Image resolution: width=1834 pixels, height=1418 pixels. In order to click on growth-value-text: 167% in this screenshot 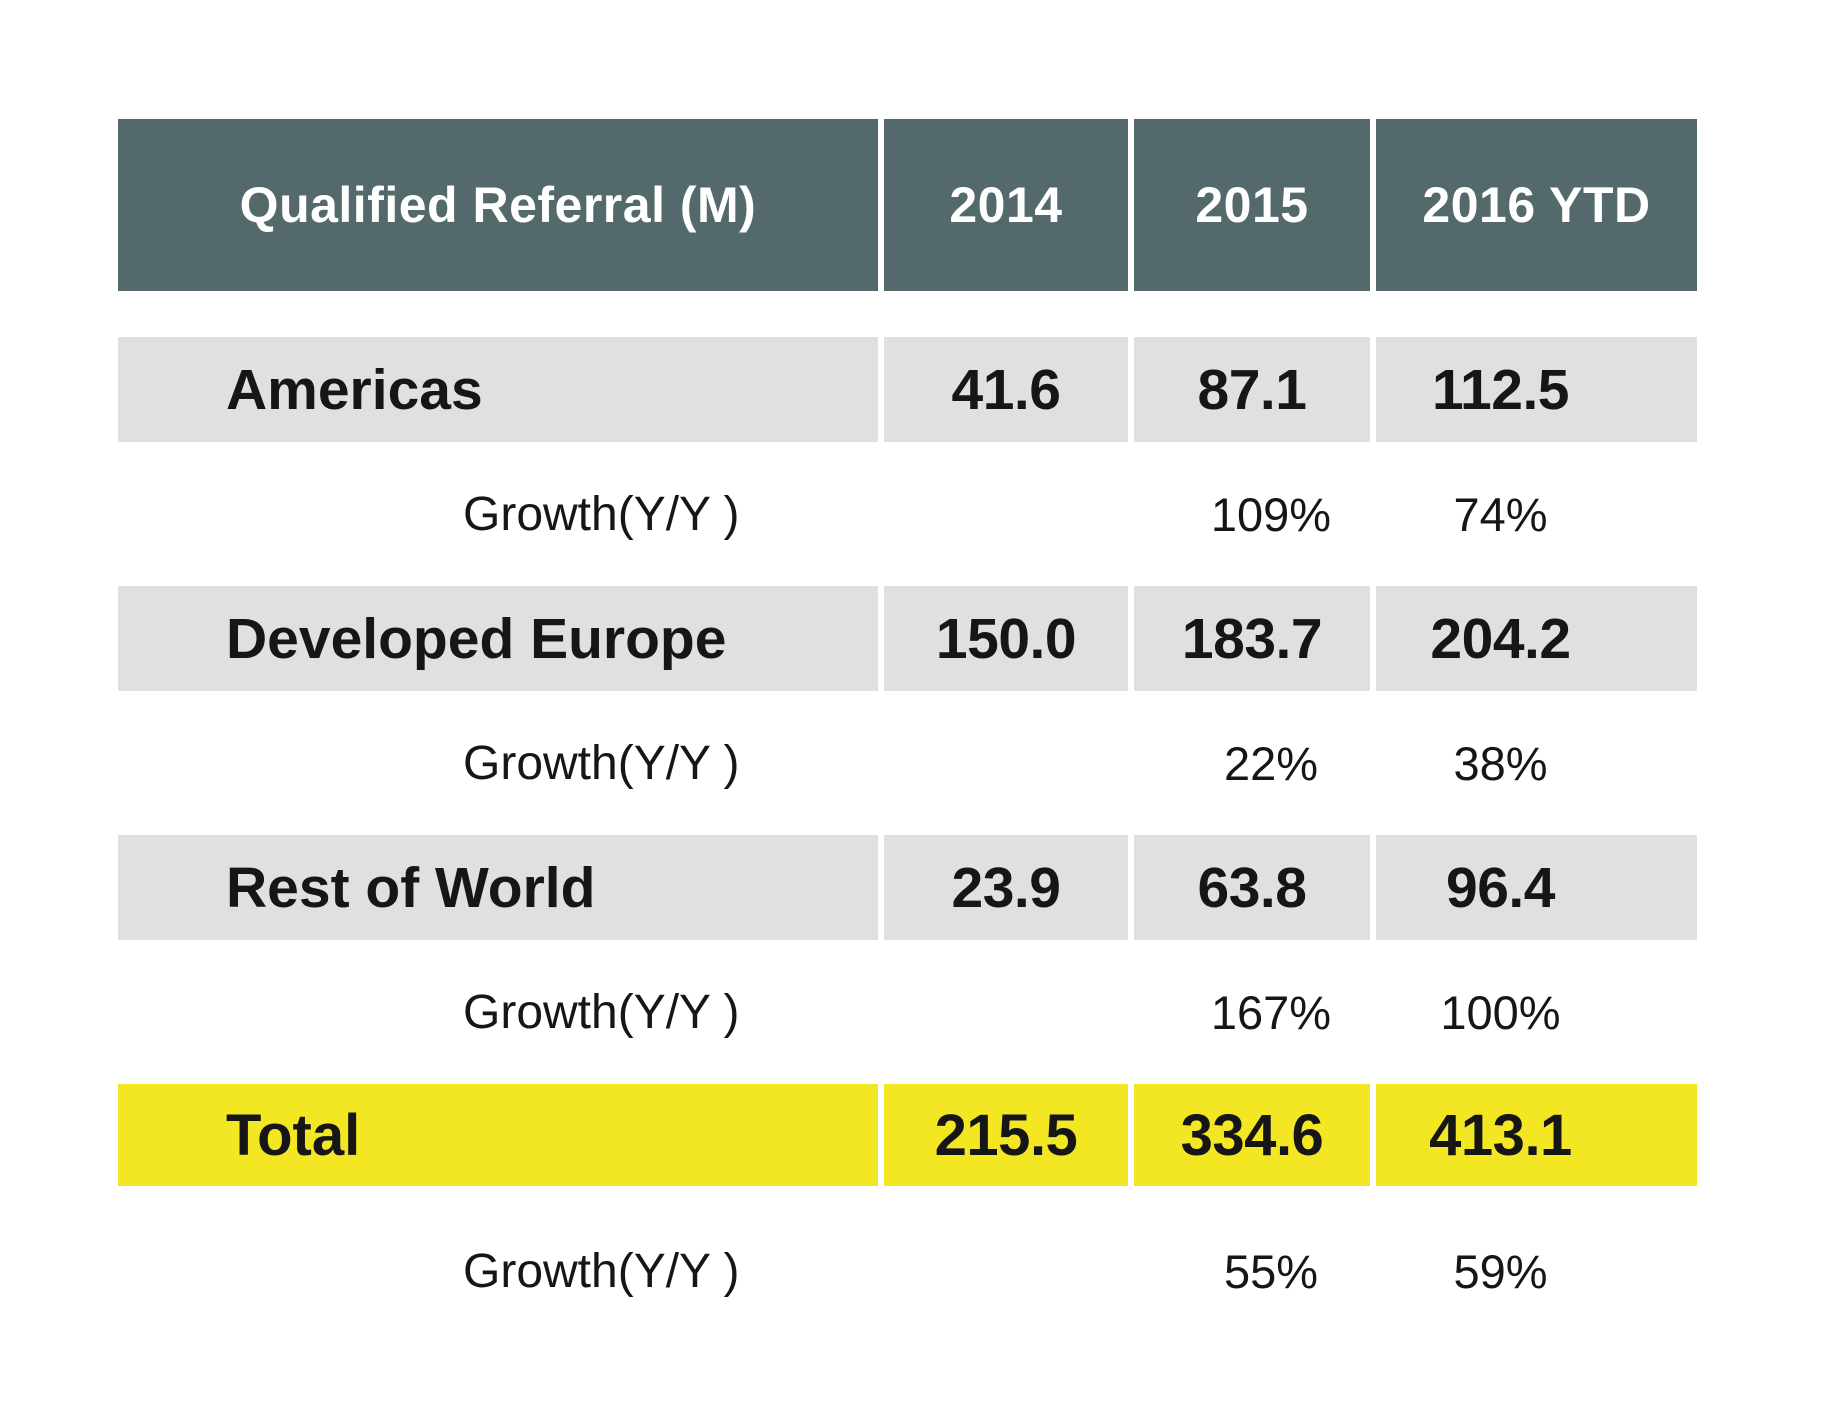, I will do `click(1271, 1012)`.